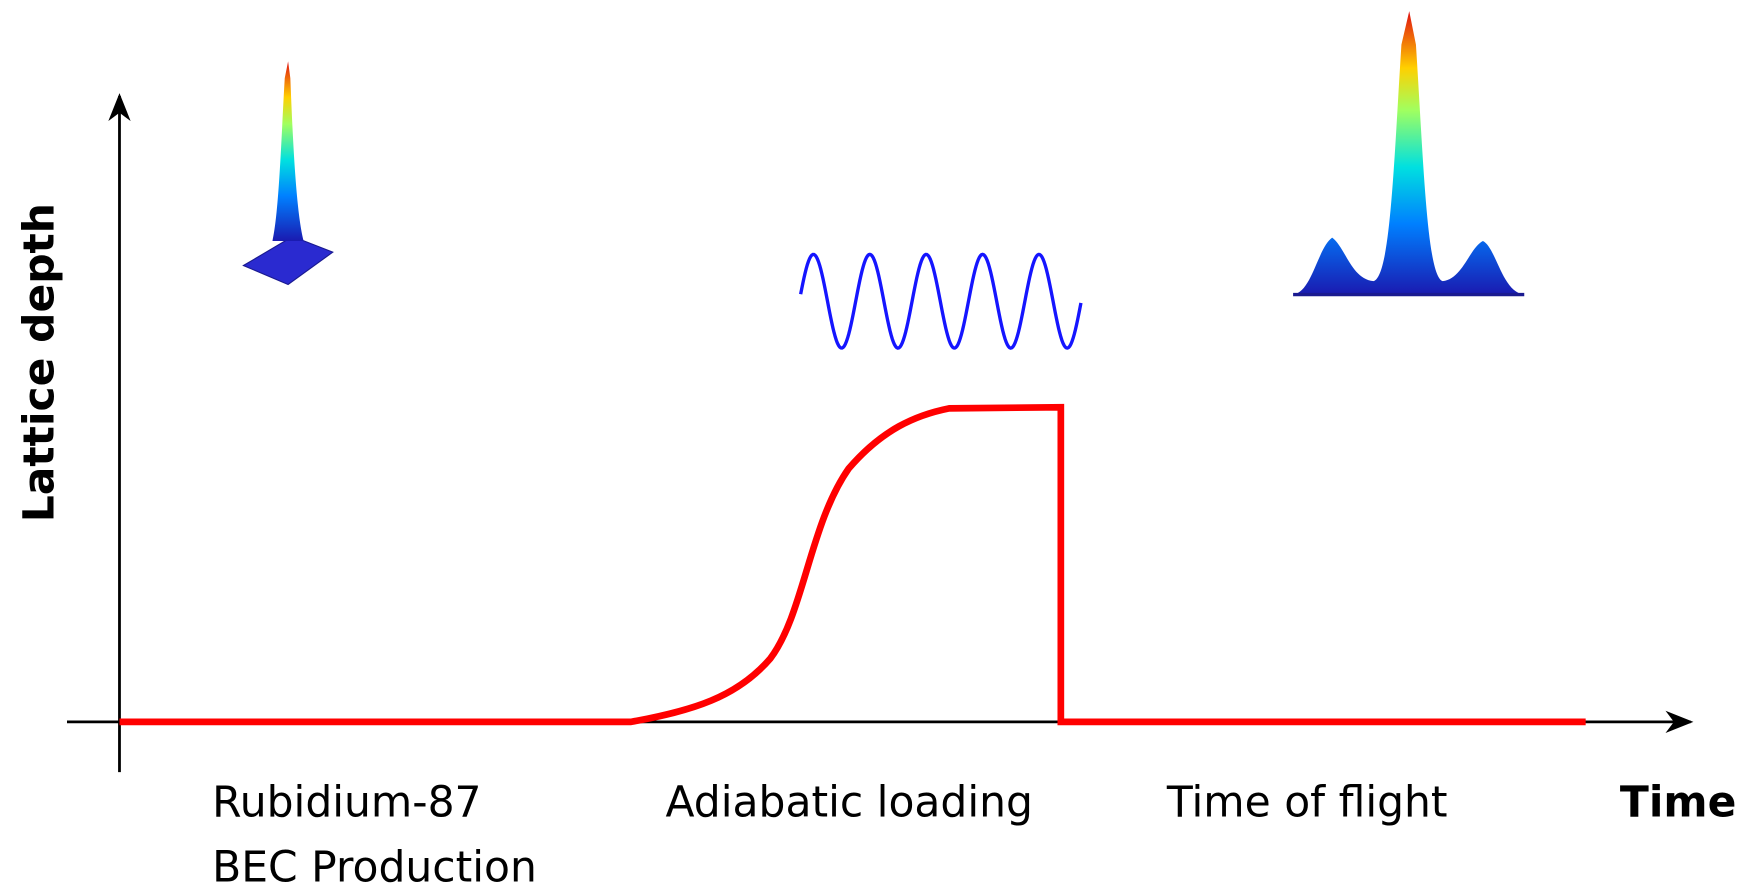 Image resolution: width=1742 pixels, height=887 pixels. I want to click on y-axis-label: Lattice depth, so click(40, 362).